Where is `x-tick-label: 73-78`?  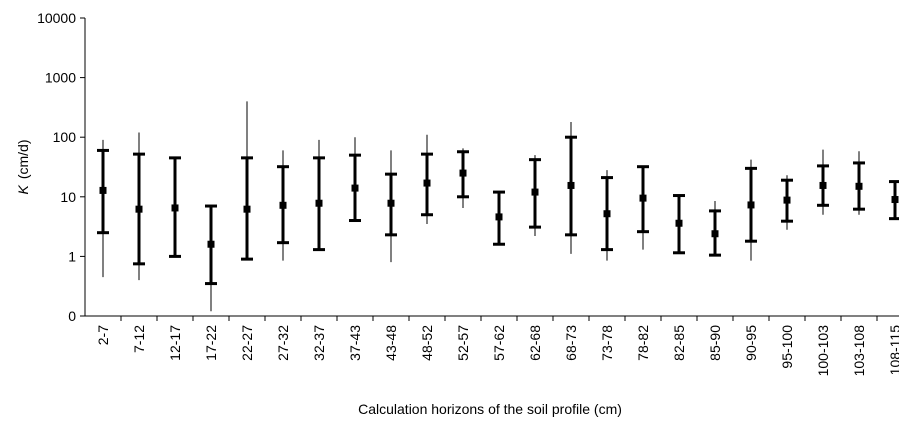
x-tick-label: 73-78 is located at coordinates (607, 343).